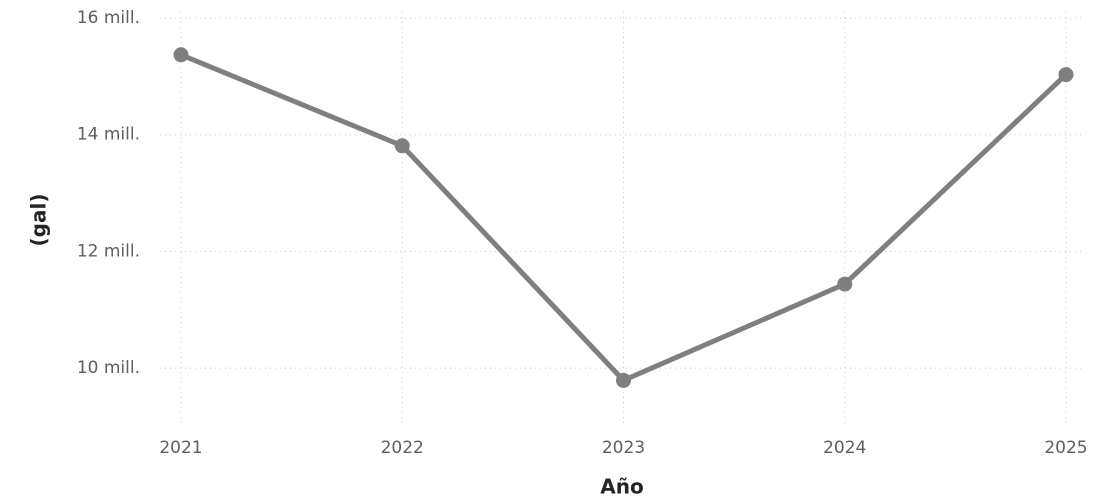  Describe the element at coordinates (402, 448) in the screenshot. I see `x-tick-label: 2022` at that location.